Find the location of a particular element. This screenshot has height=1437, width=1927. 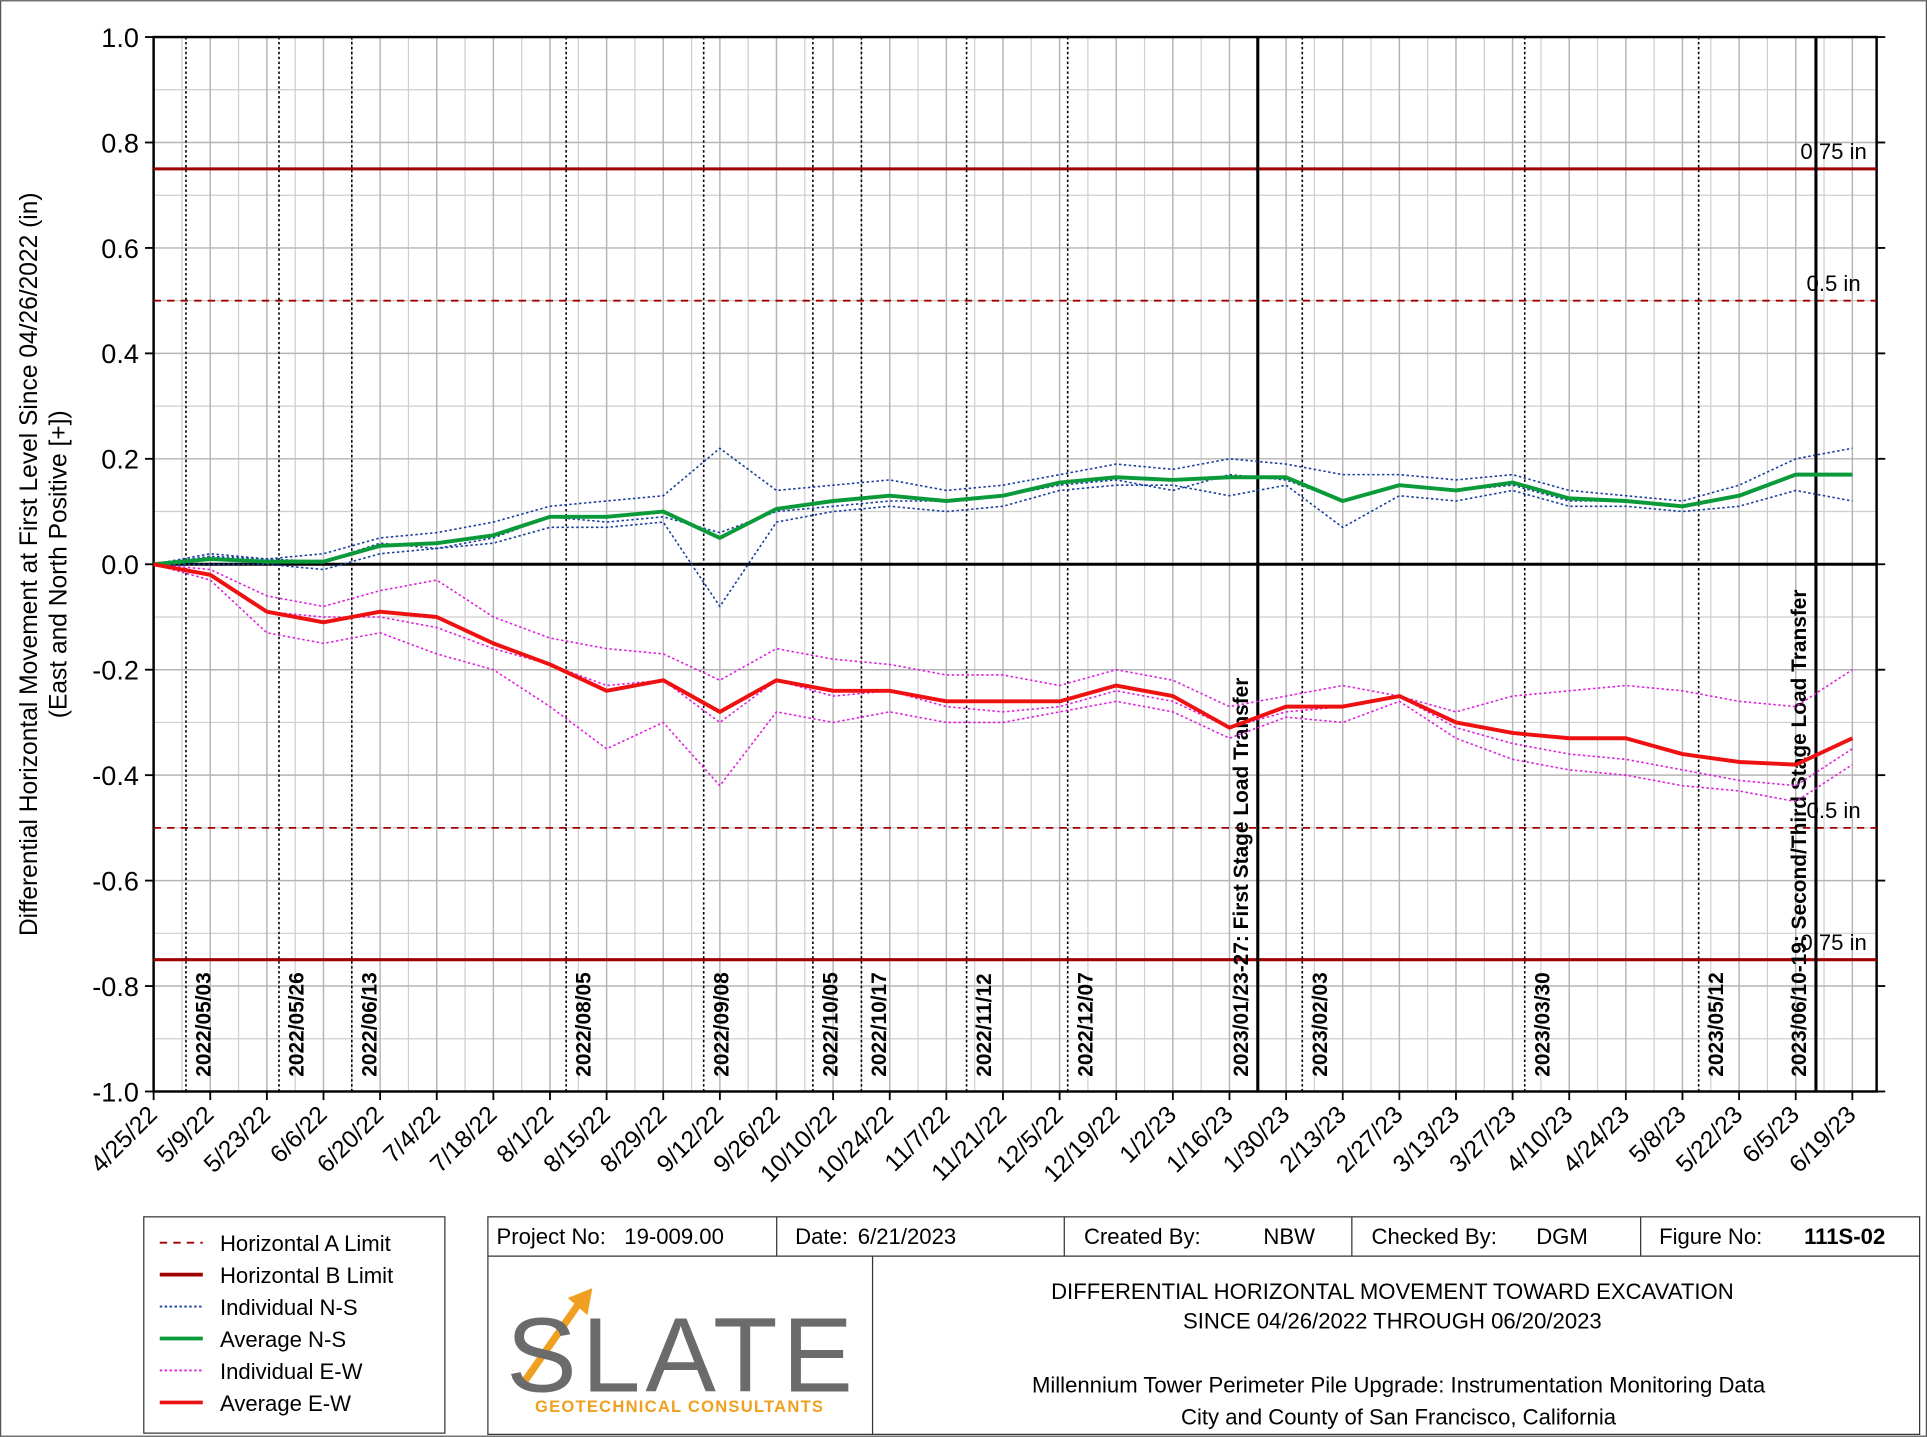

logo-tagline: GEOTECHNICAL CONSULTANTS is located at coordinates (679, 1406).